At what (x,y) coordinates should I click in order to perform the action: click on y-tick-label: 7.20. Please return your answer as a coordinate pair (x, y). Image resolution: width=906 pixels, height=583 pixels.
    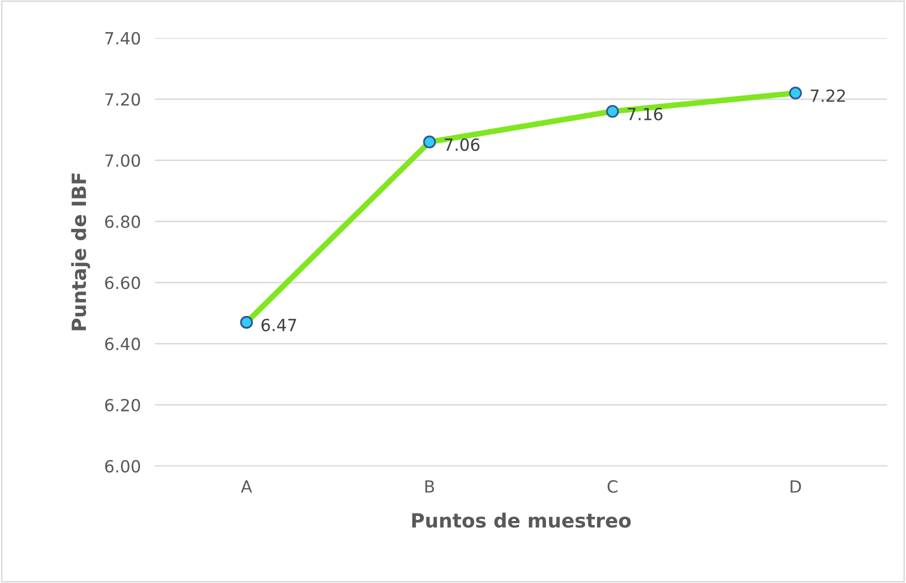
    Looking at the image, I should click on (122, 99).